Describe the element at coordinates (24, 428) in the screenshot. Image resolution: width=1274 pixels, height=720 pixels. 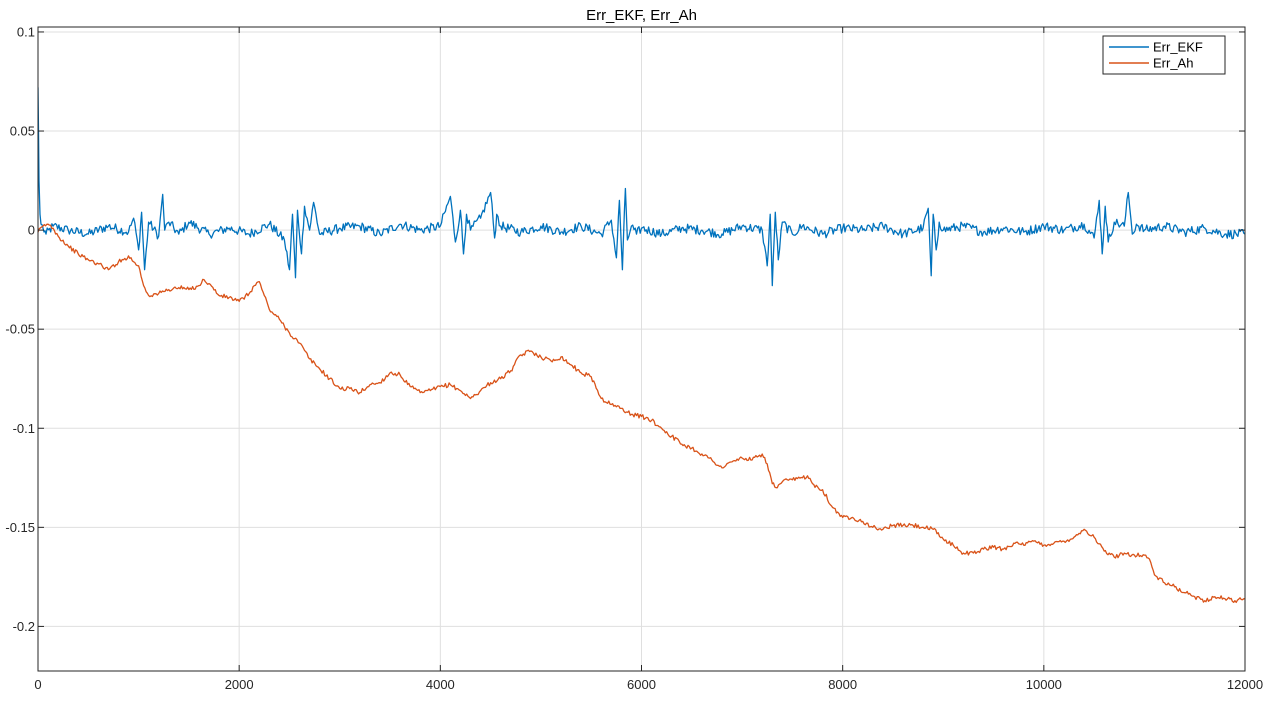
I see `y-tick-label: -0.1` at that location.